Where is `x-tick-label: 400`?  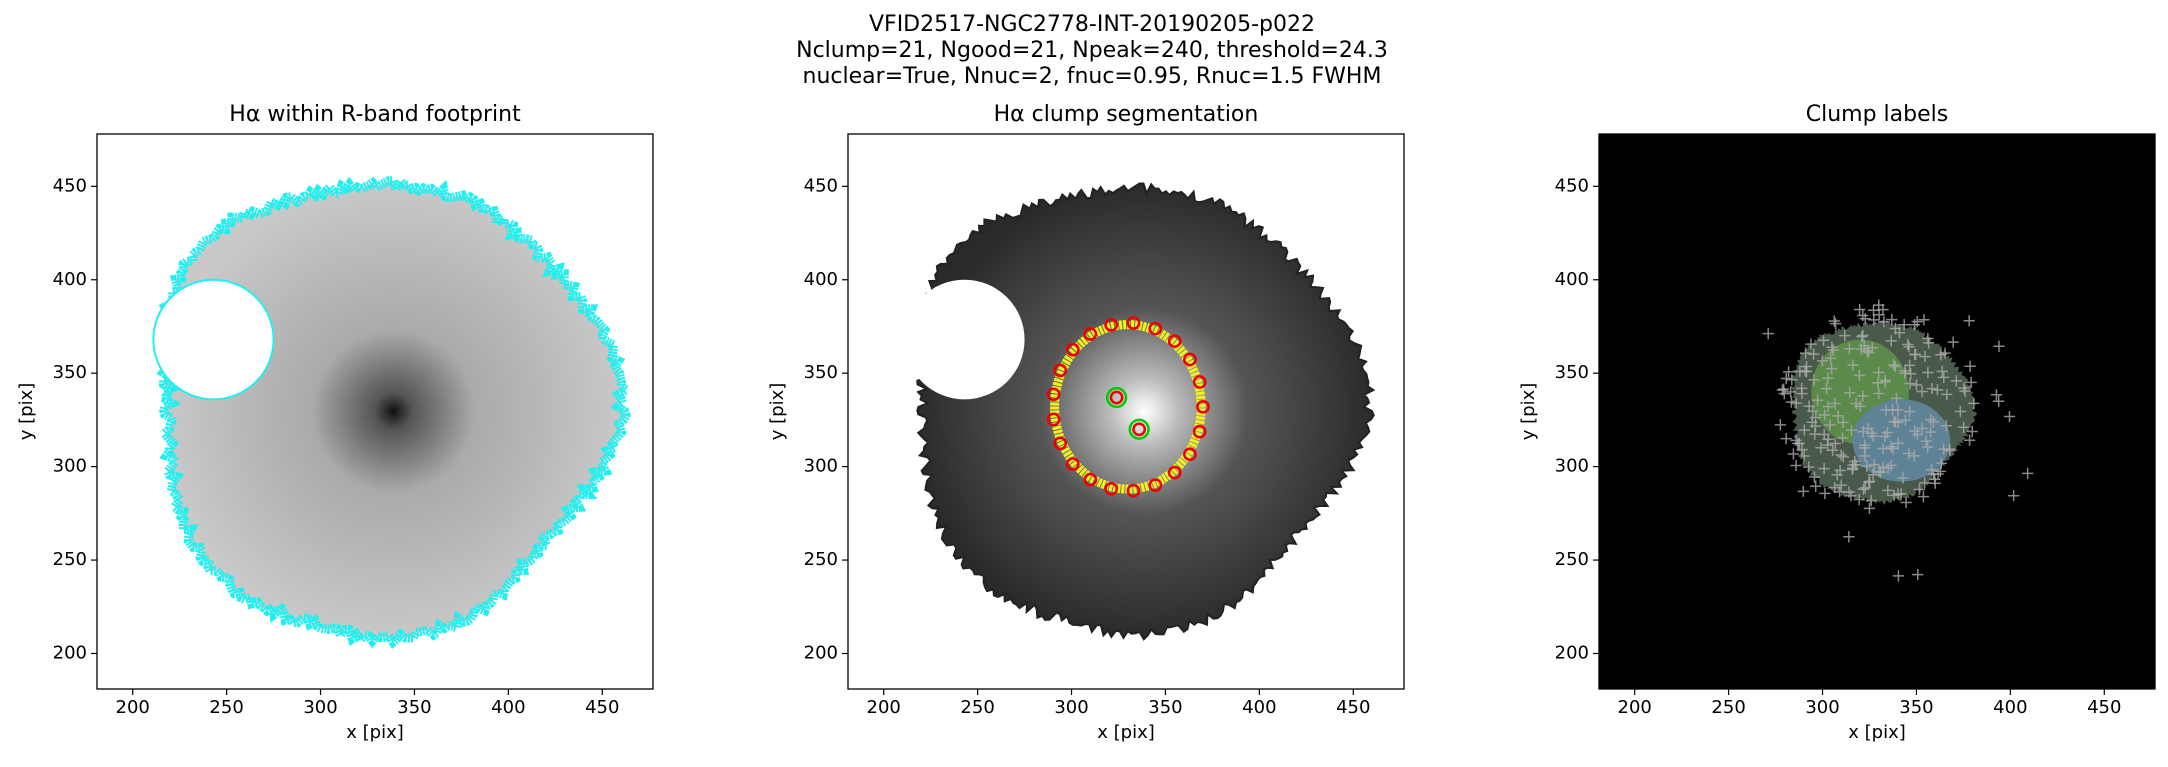 x-tick-label: 400 is located at coordinates (2010, 707).